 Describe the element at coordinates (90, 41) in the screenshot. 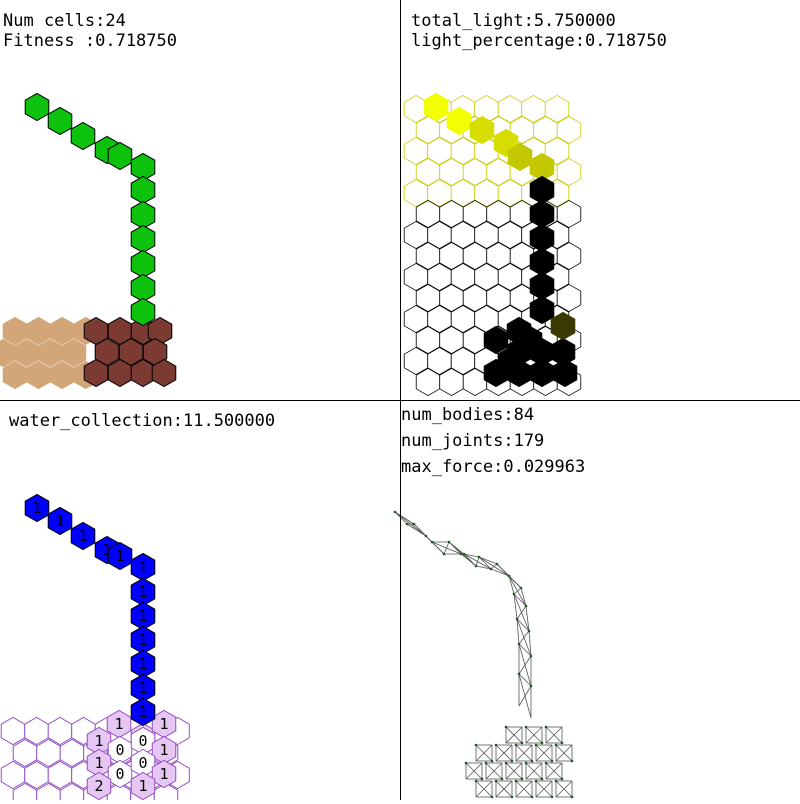

I see `fitness-label: Fitness :0.718750` at that location.